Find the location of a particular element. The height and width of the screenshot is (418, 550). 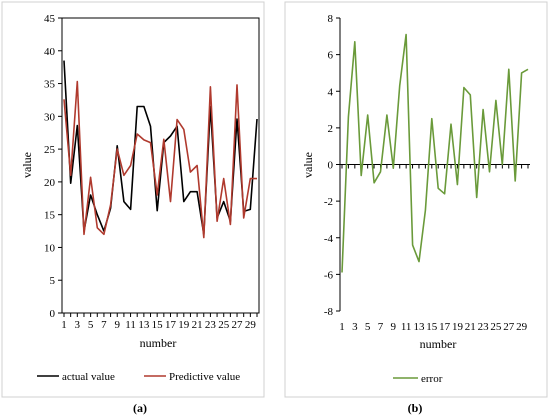

panel-b-x-ticks: 1 3 5 7 9 11 13 15 17 19 21 23 25 27 29 is located at coordinates (434, 248).